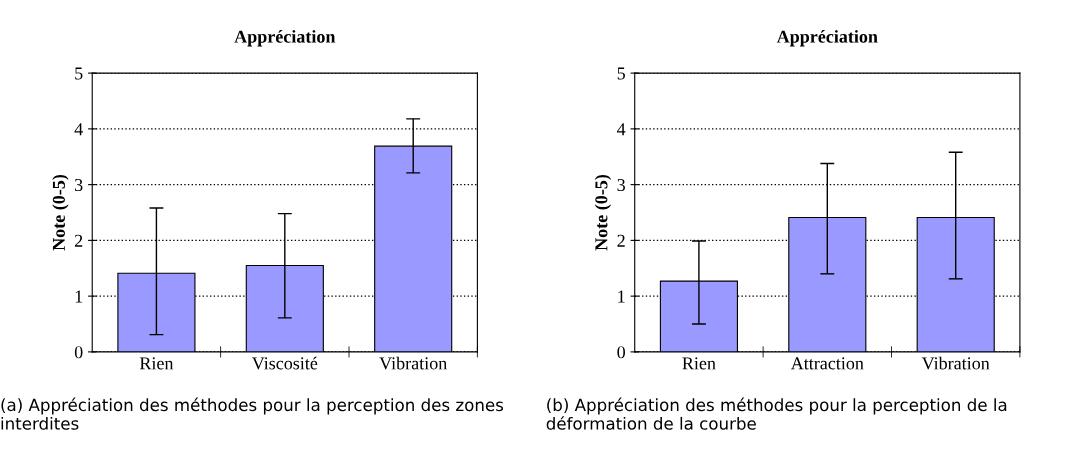 Image resolution: width=1085 pixels, height=457 pixels. Describe the element at coordinates (252, 413) in the screenshot. I see `text: (a) Appréciation des méthodes pour la perception des zones interdites` at that location.